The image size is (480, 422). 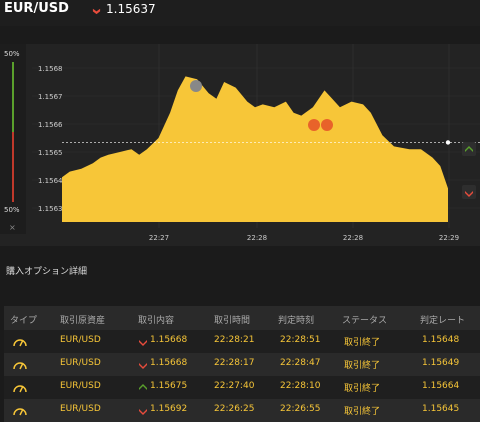 I want to click on trade-time-cell: 22:27:40, so click(x=234, y=386).